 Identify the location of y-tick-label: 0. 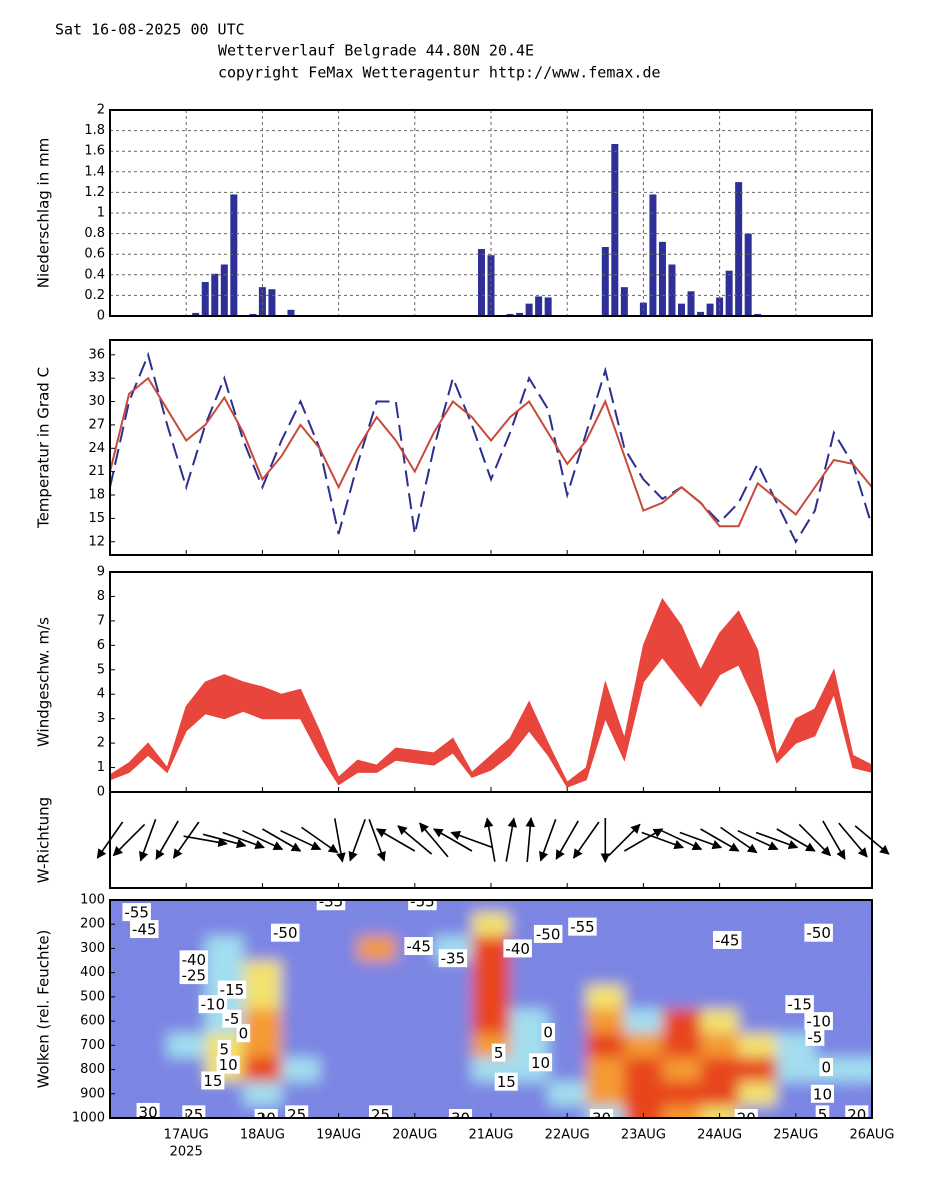
(101, 316).